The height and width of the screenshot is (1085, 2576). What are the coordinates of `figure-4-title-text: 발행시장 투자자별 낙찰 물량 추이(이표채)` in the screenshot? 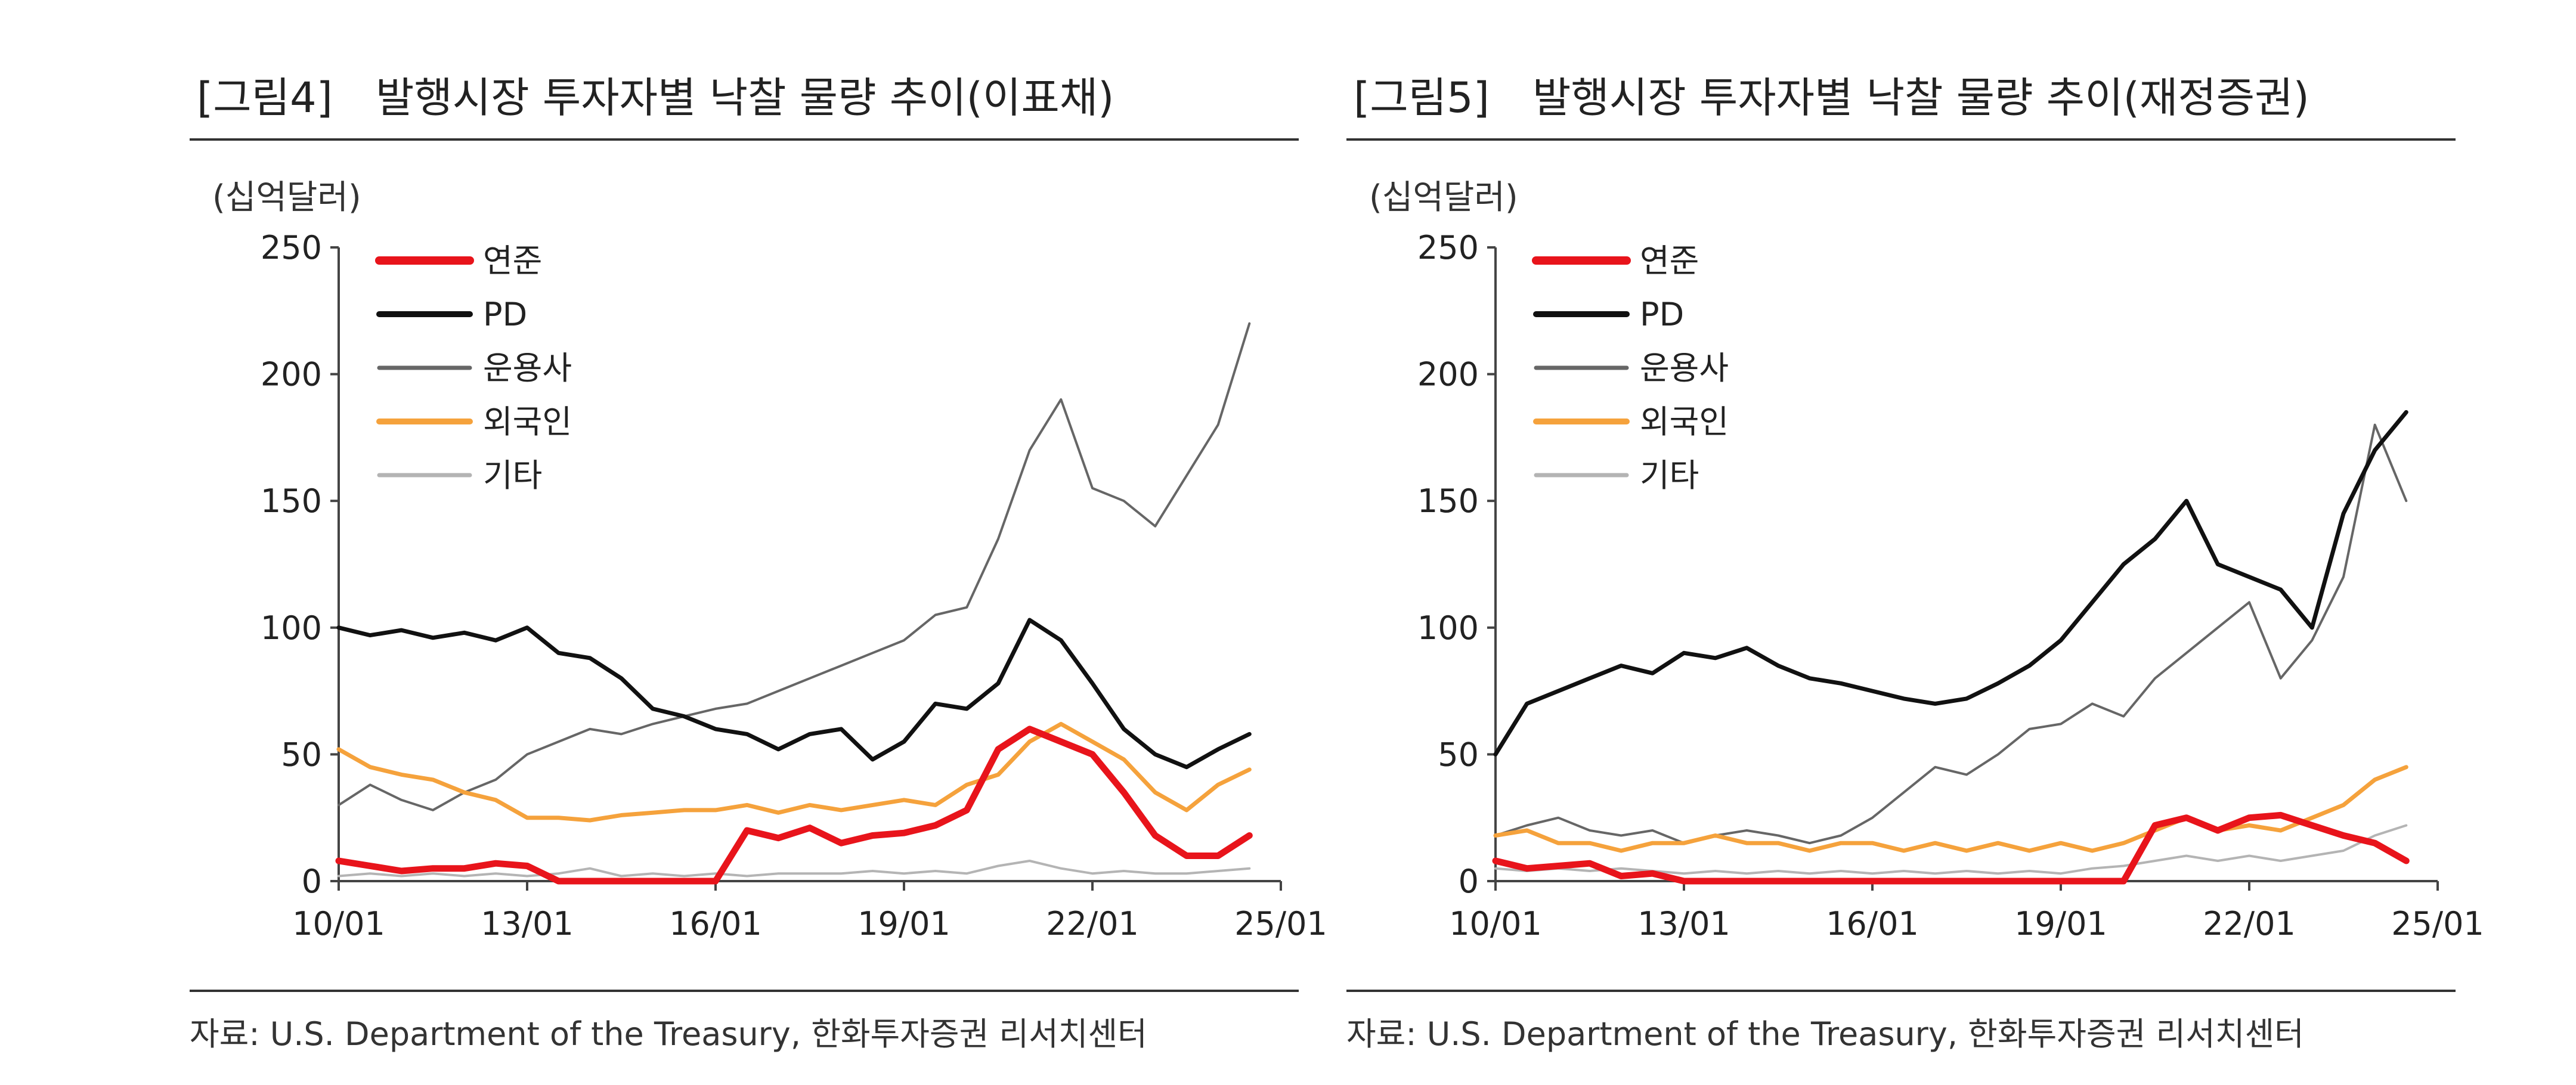 It's located at (745, 97).